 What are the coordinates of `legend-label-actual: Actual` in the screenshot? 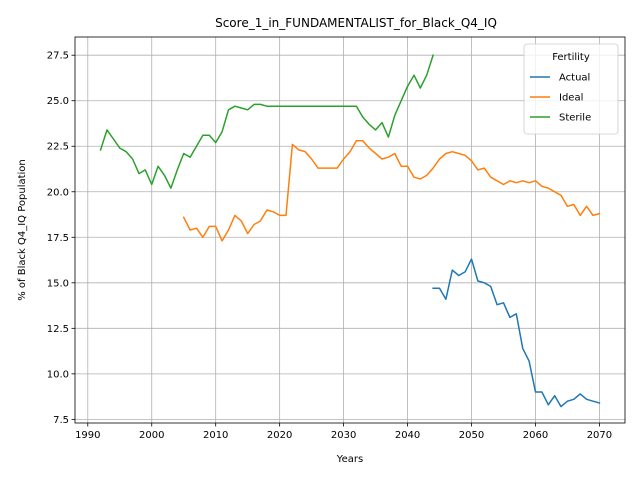 It's located at (574, 78).